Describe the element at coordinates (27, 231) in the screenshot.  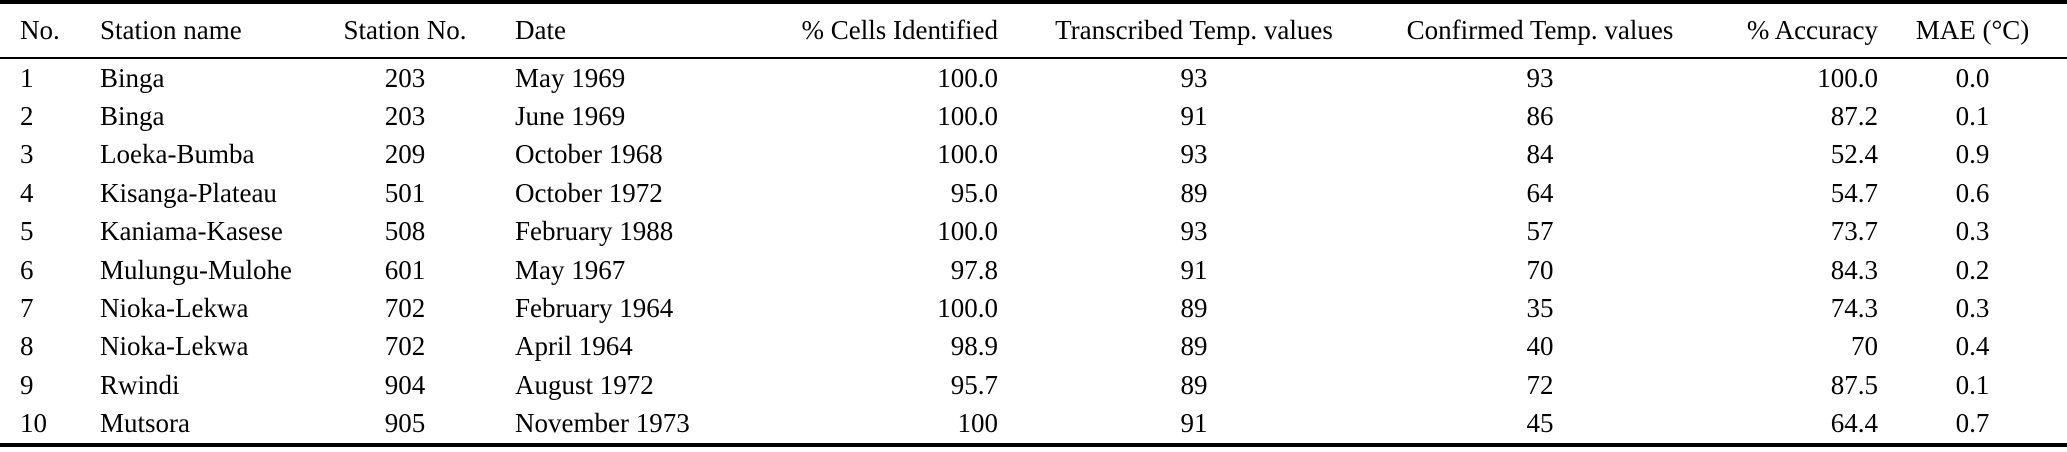
I see `cell-no: 5` at that location.